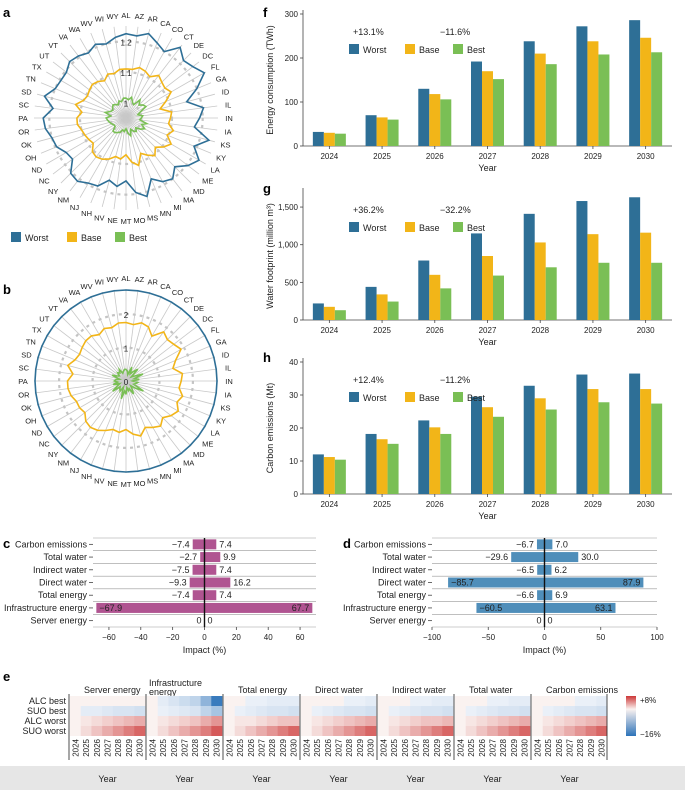 This screenshot has width=685, height=797. I want to click on value-label-positive-2: 6.2, so click(560, 570).